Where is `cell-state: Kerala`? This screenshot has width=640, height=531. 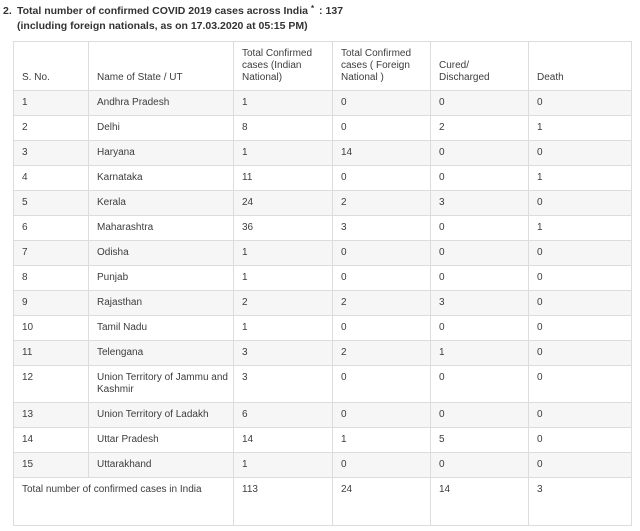 cell-state: Kerala is located at coordinates (161, 203).